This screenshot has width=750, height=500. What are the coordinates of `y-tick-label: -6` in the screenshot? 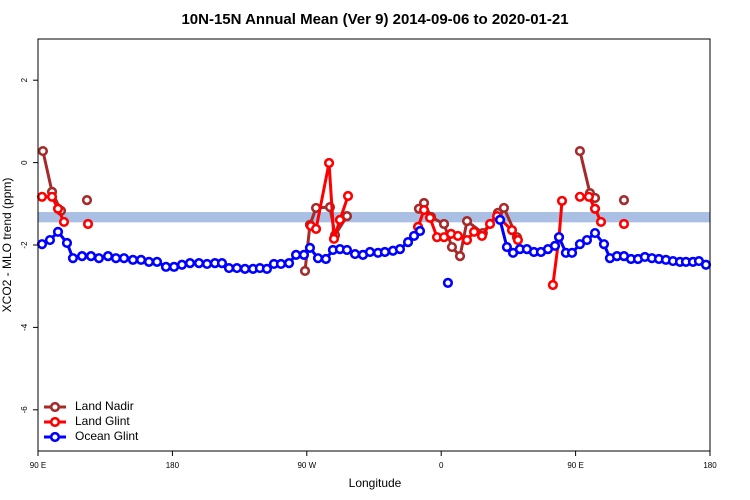 It's located at (24, 410).